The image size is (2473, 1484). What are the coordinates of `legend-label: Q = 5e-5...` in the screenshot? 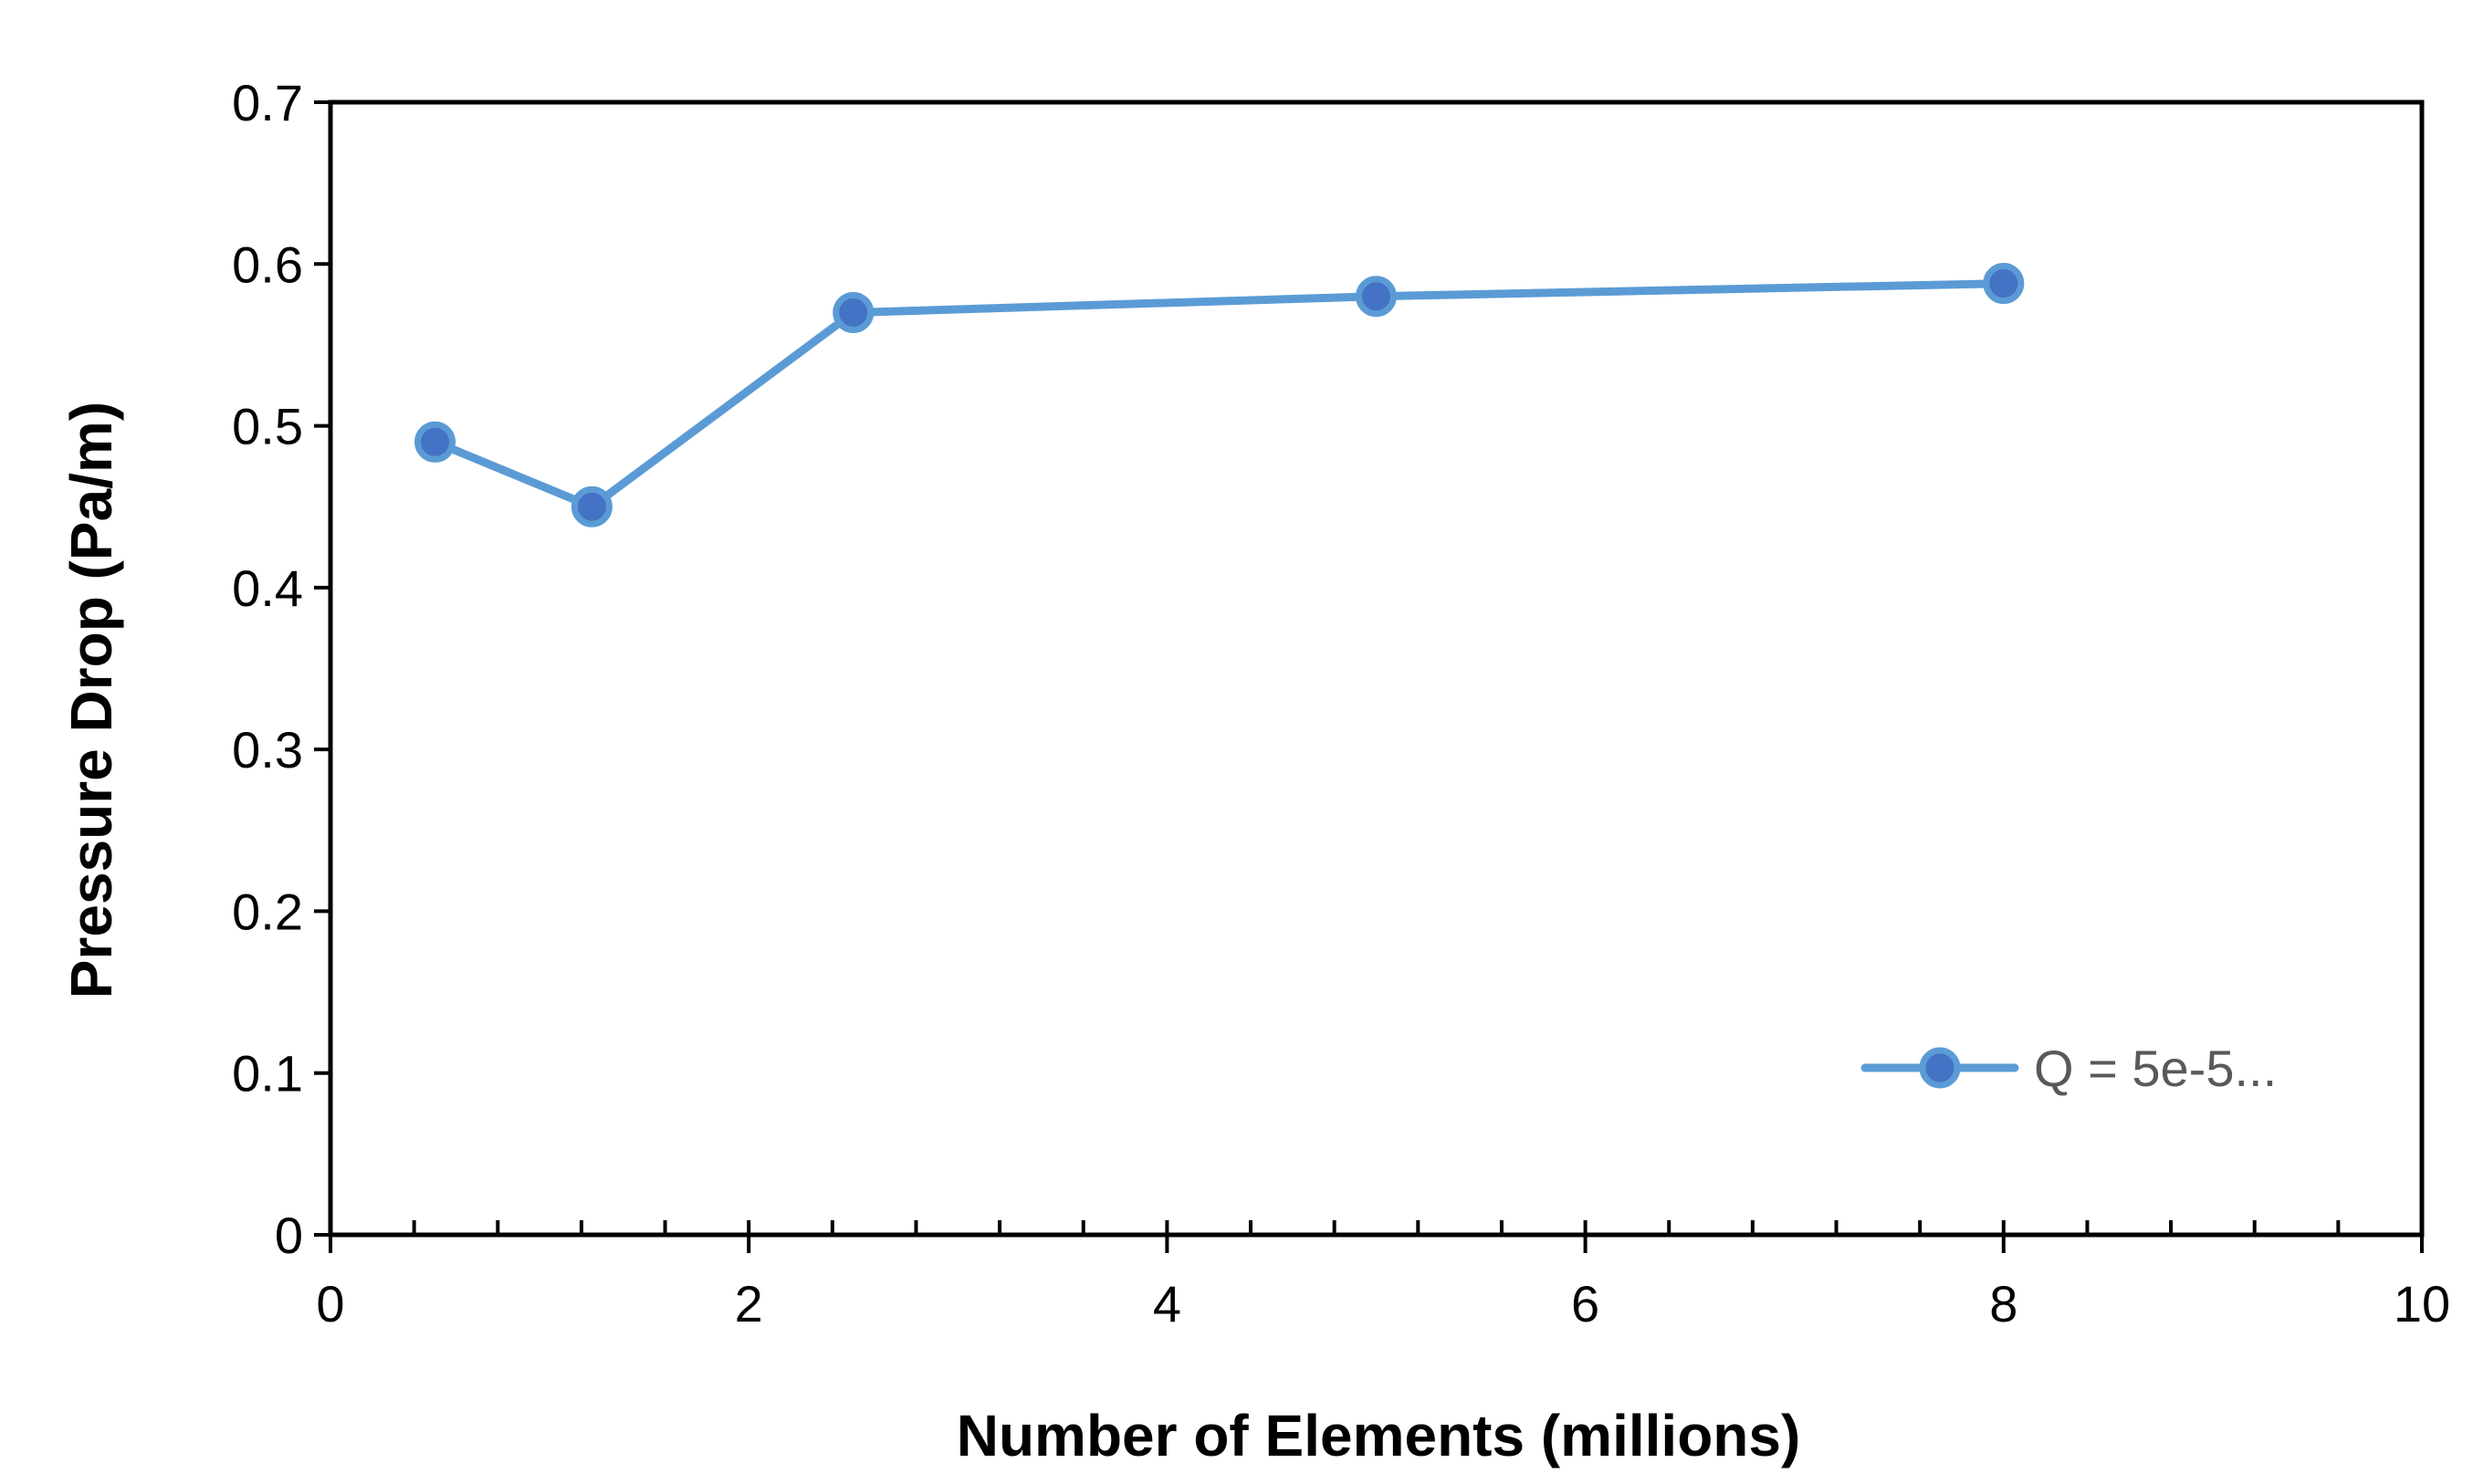 It's located at (2155, 1068).